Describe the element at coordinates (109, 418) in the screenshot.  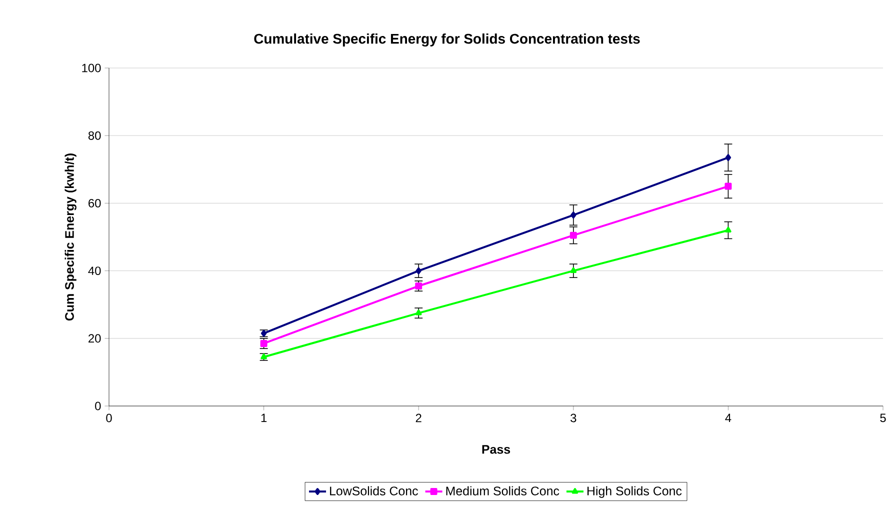
I see `x-tick-label: 0` at that location.